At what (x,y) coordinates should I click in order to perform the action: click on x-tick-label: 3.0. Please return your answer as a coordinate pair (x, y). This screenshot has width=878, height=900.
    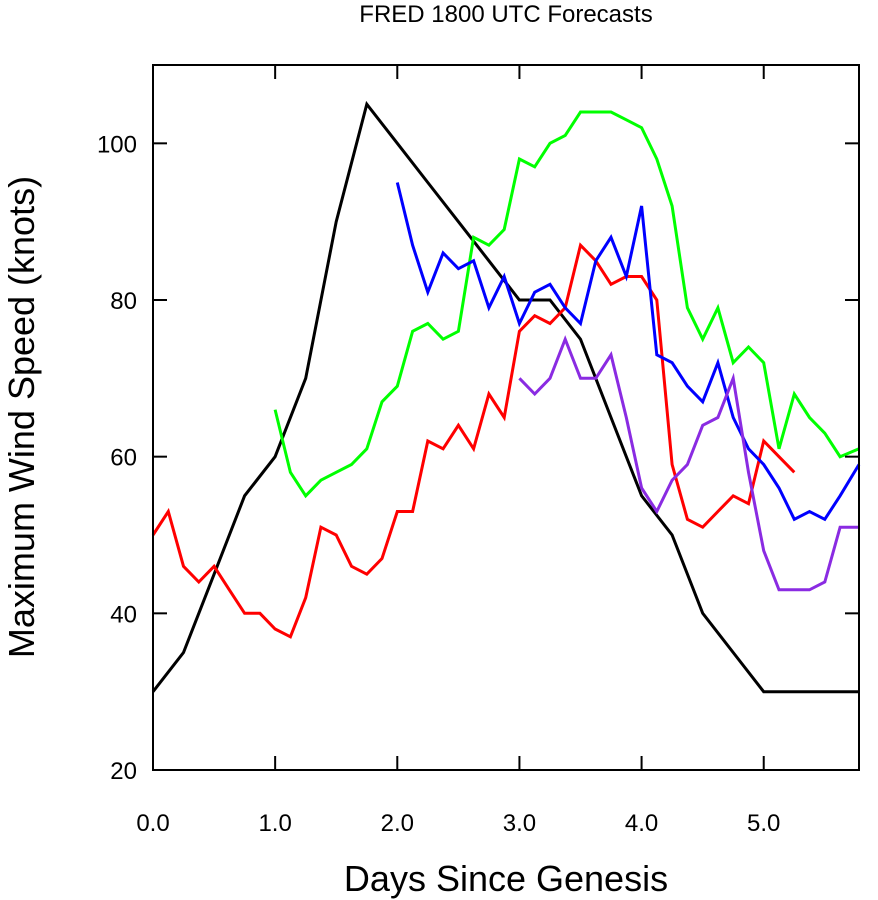
    Looking at the image, I should click on (519, 823).